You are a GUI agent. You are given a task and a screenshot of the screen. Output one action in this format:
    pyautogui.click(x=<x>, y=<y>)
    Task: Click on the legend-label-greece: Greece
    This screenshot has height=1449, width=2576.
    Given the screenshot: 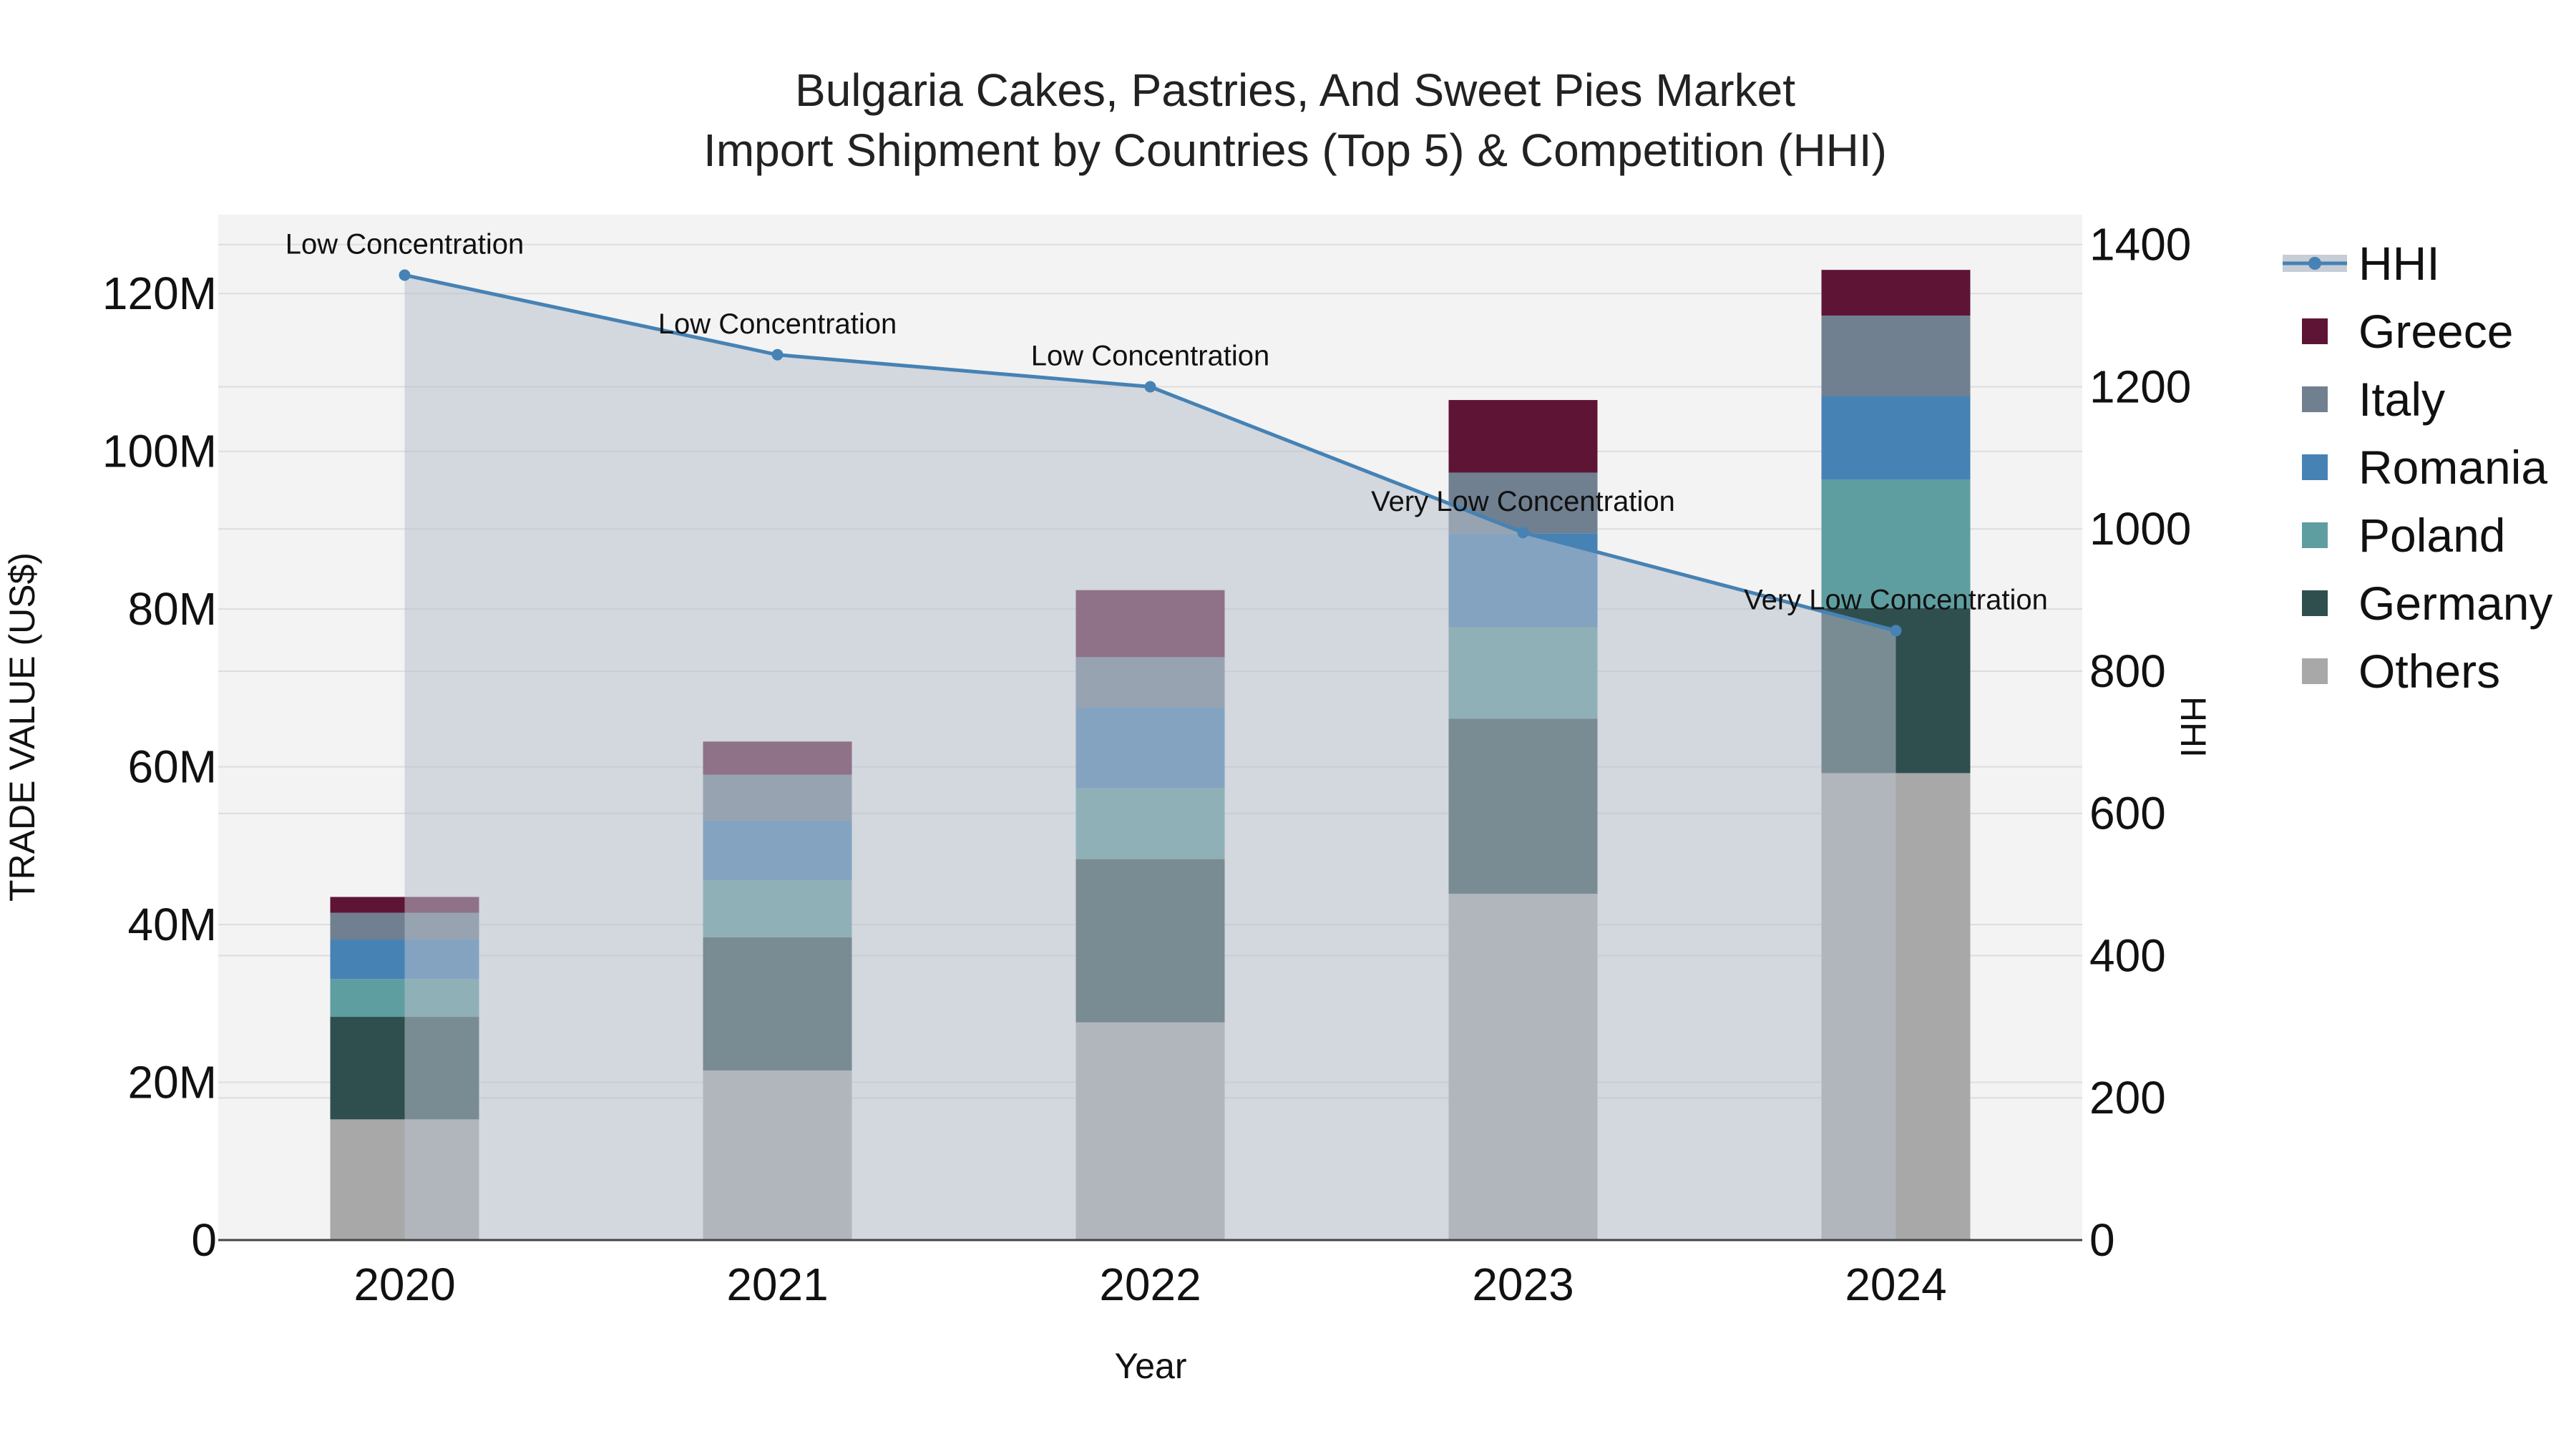 What is the action you would take?
    pyautogui.click(x=2435, y=331)
    